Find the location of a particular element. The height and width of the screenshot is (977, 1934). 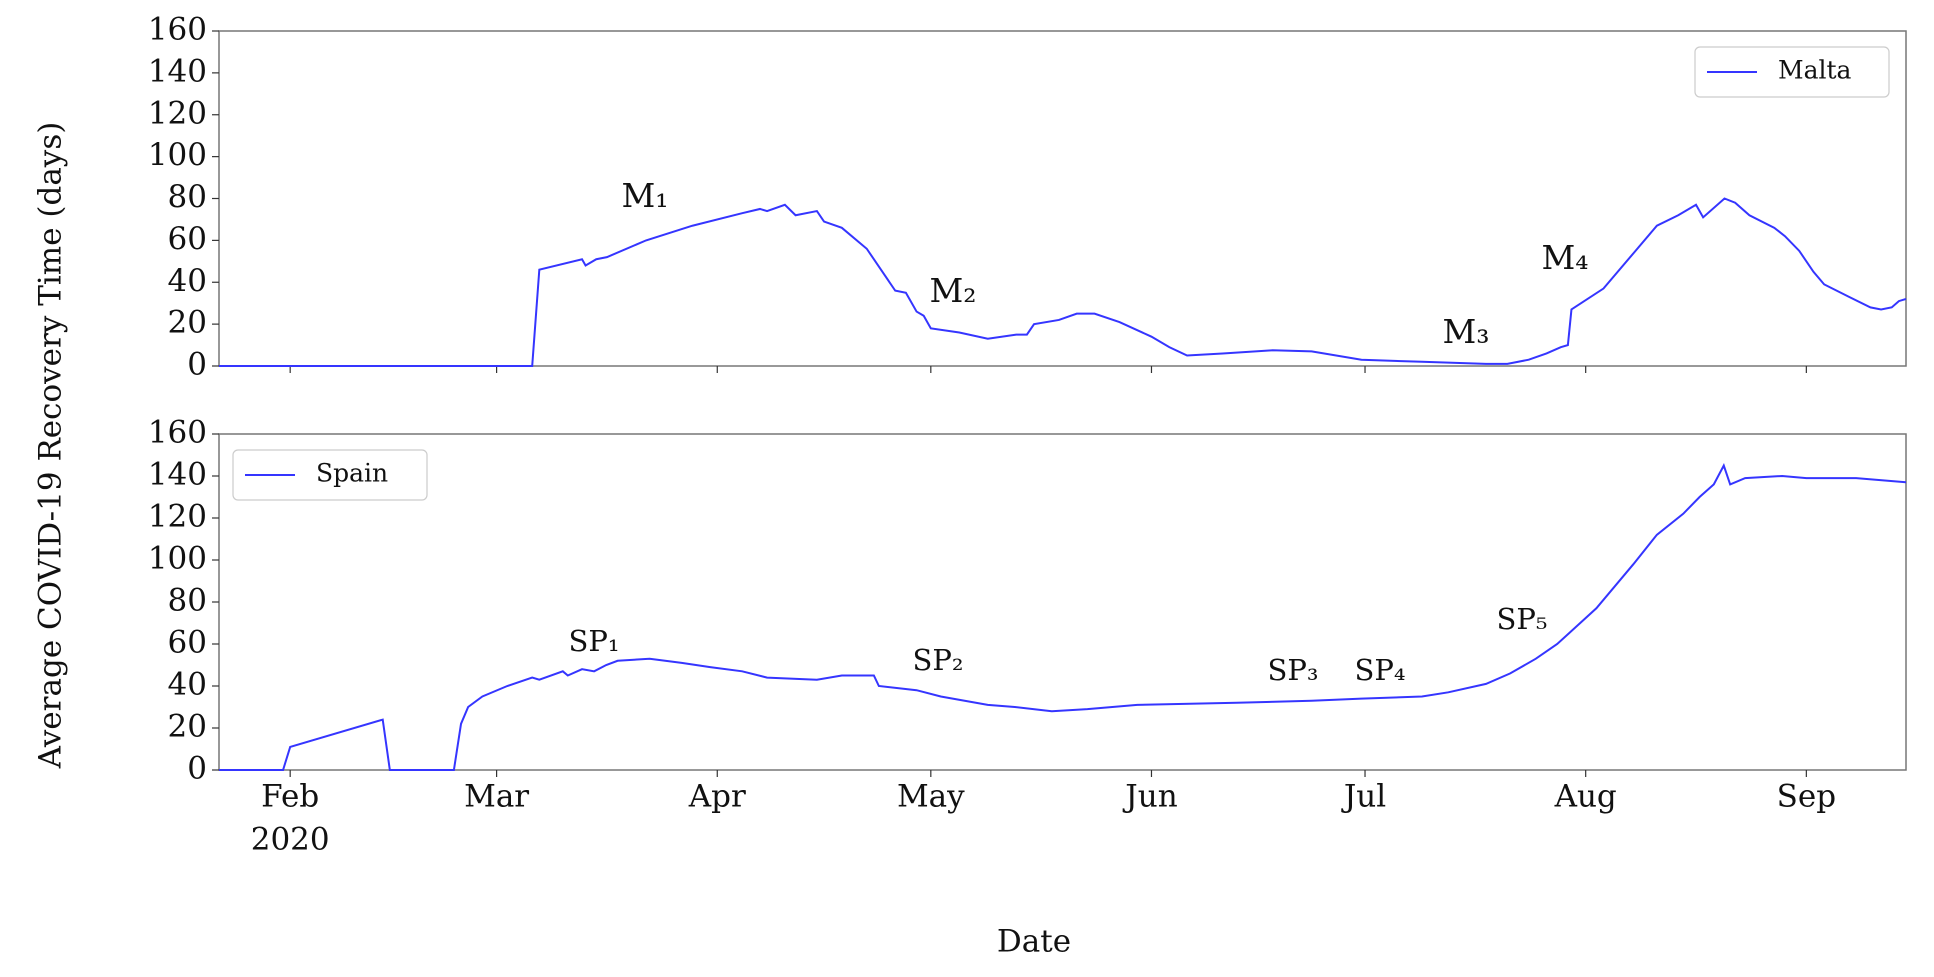

x-tick-label: Aug is located at coordinates (1585, 797).